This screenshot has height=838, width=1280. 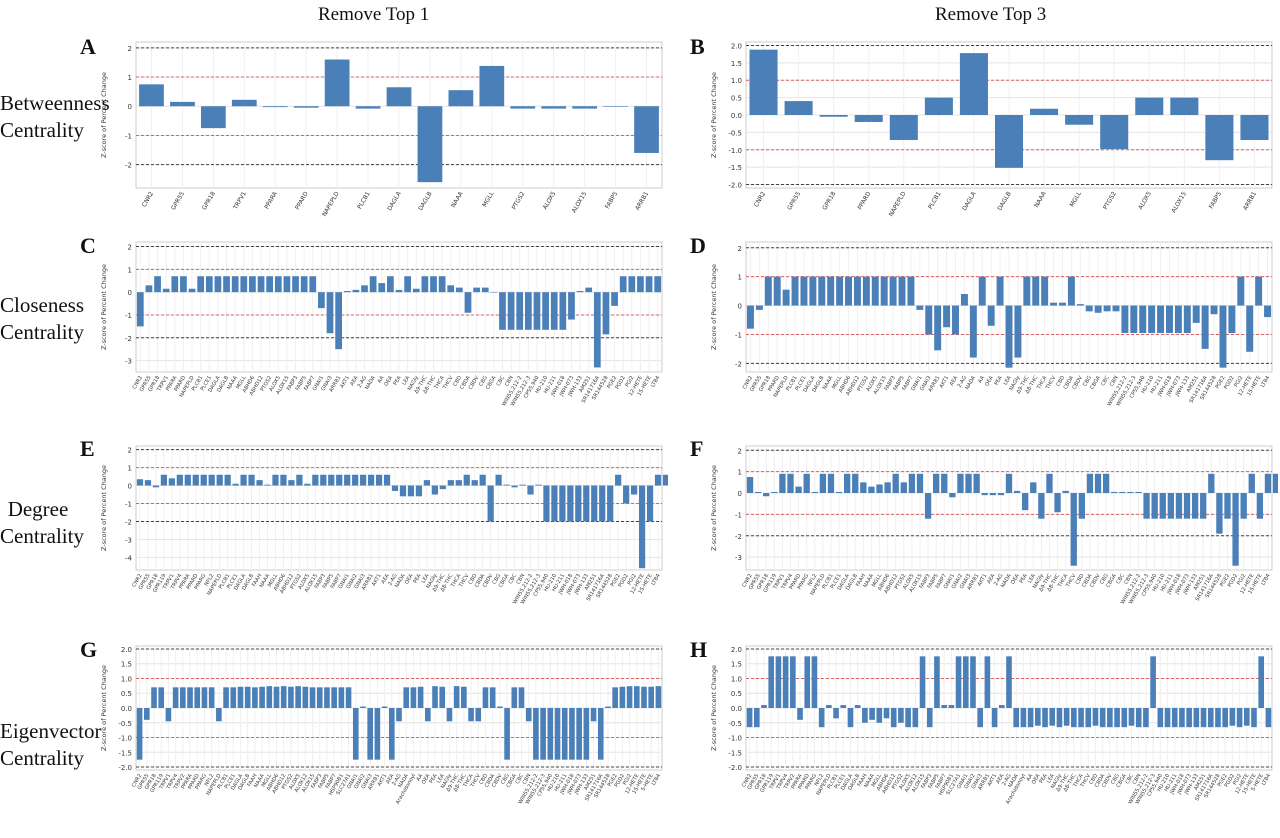 What do you see at coordinates (1087, 381) in the screenshot?
I see `x-tick-label: CBG` at bounding box center [1087, 381].